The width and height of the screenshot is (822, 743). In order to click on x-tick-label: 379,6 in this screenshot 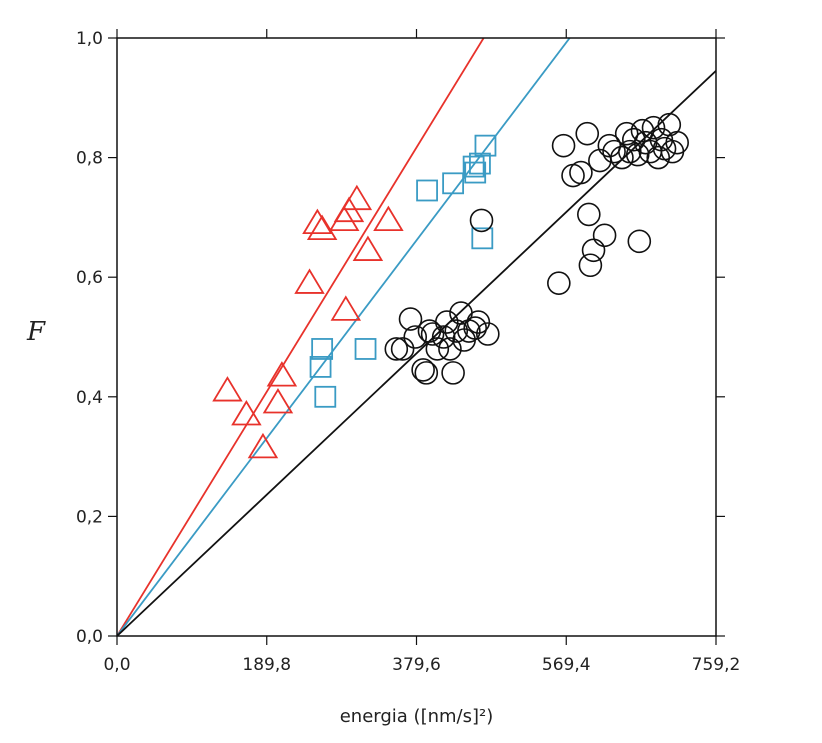, I will do `click(416, 665)`.